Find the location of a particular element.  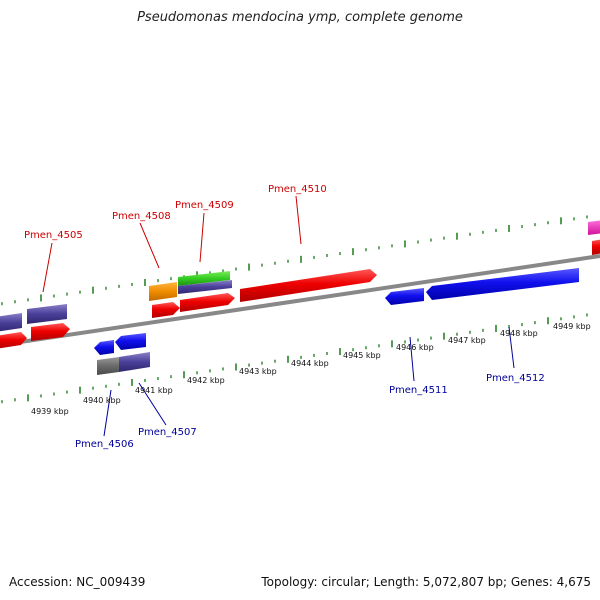

gene-arrow-4505-upper is located at coordinates (11, 322).